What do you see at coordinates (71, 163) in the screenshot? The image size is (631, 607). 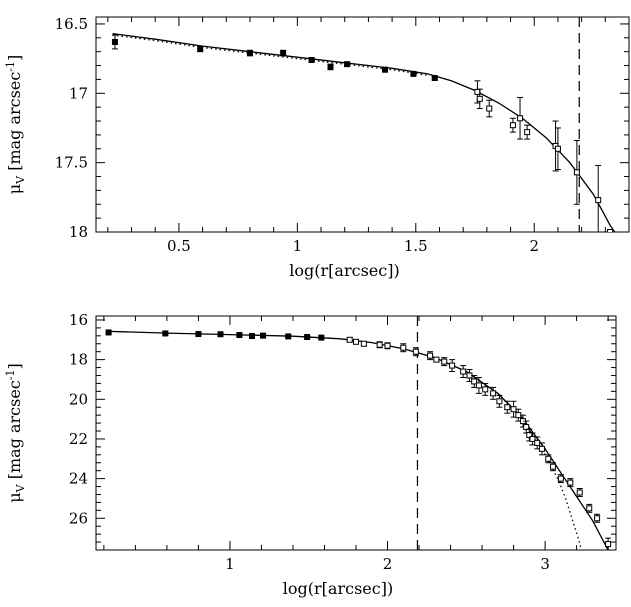 I see `y-tick-label: 17.5` at bounding box center [71, 163].